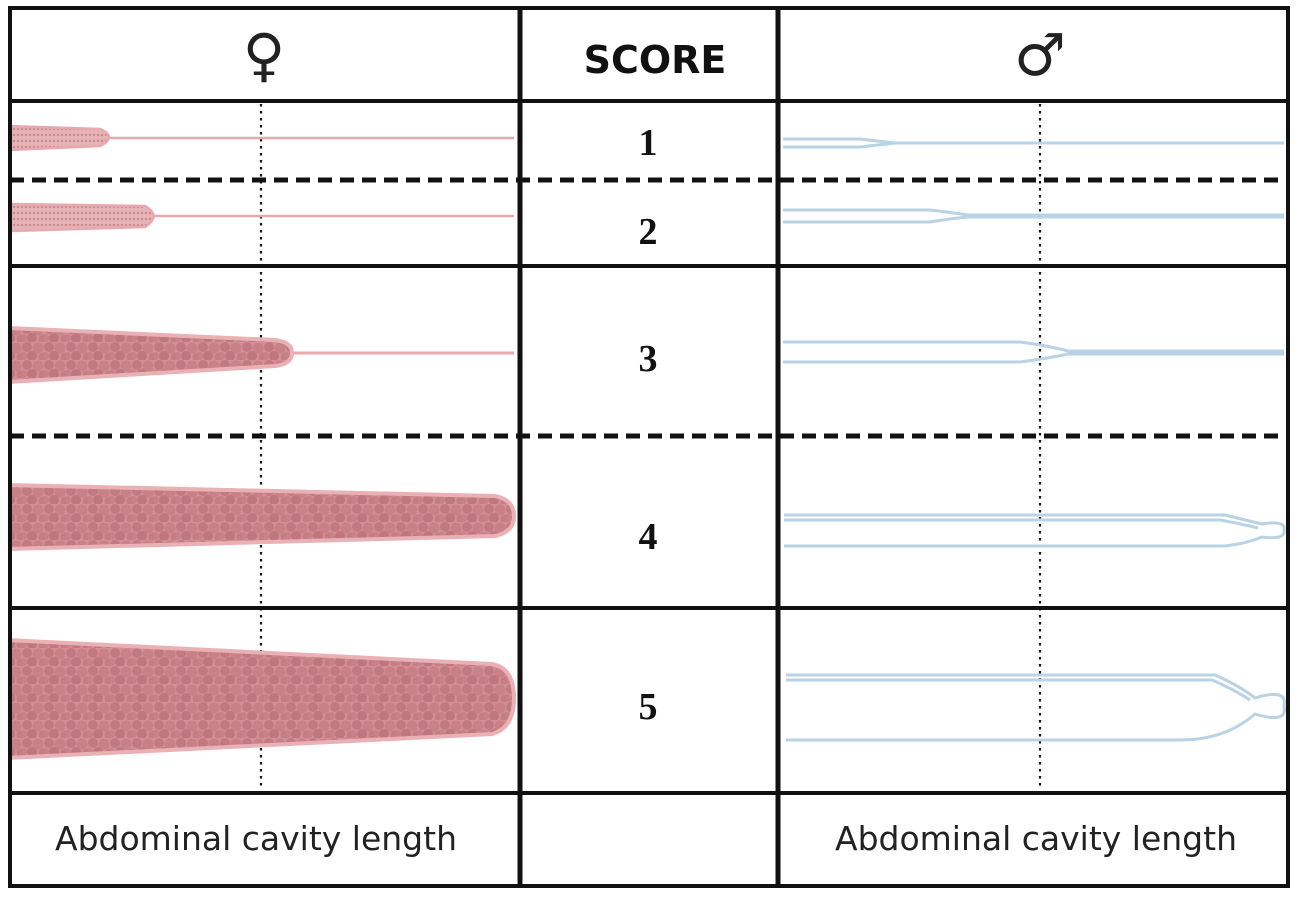  Describe the element at coordinates (648, 707) in the screenshot. I see `score-label-5: 5` at that location.